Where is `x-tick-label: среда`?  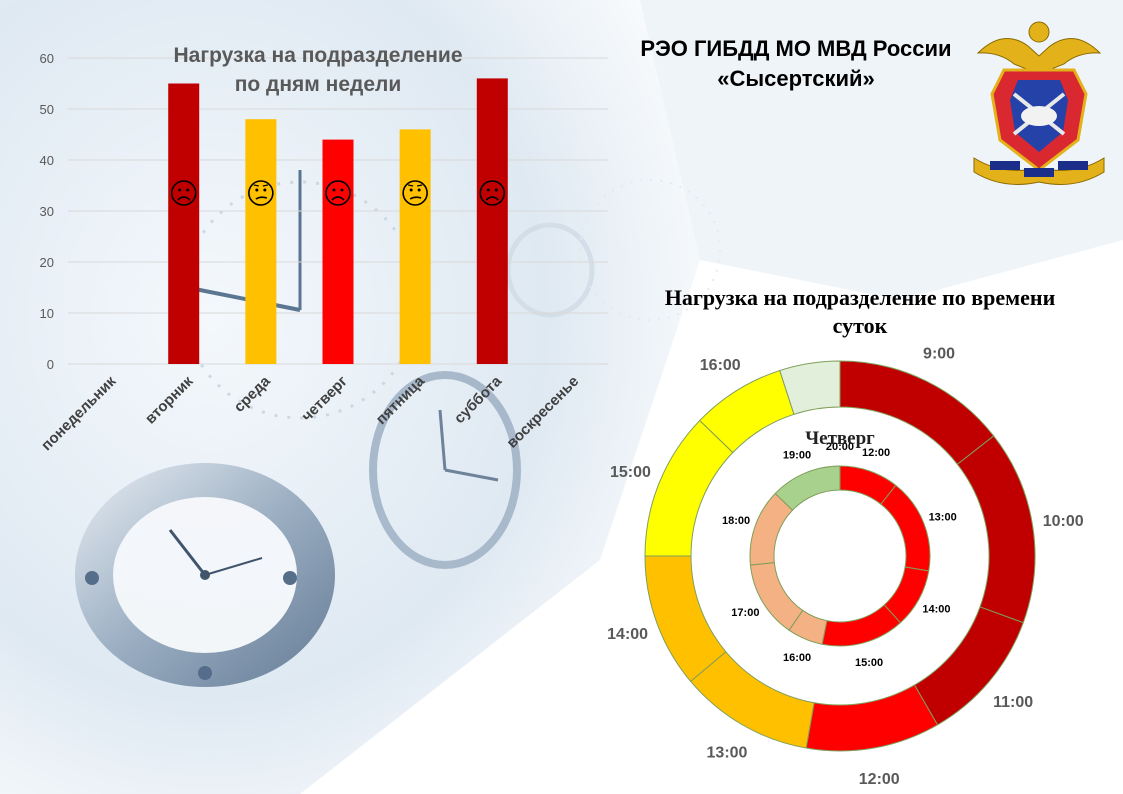
x-tick-label: среда is located at coordinates (252, 393).